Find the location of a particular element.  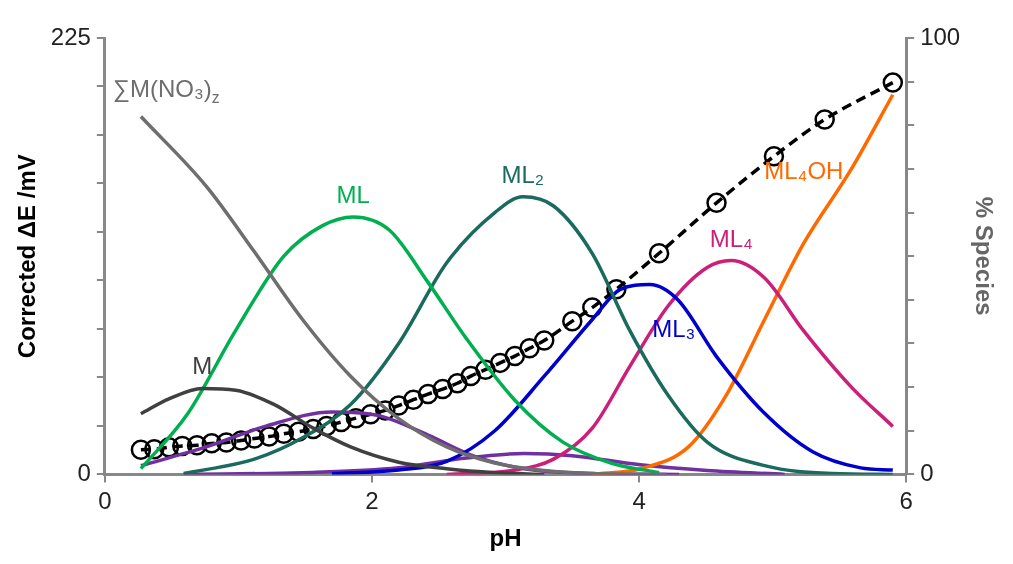

y2-axis-title: % Species is located at coordinates (984, 256).